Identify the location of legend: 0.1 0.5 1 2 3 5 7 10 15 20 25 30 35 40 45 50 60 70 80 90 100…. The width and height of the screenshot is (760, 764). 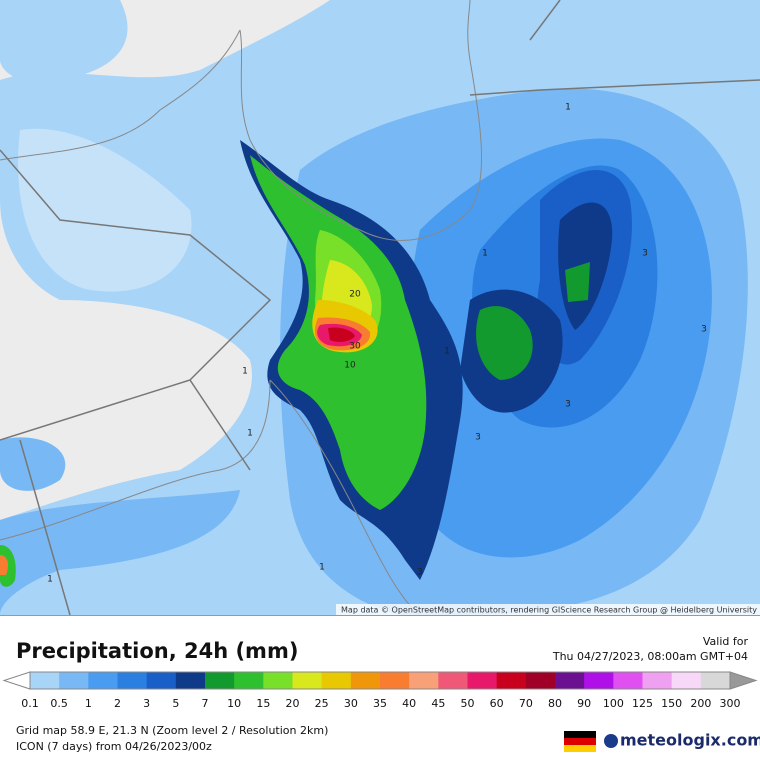
(380, 690).